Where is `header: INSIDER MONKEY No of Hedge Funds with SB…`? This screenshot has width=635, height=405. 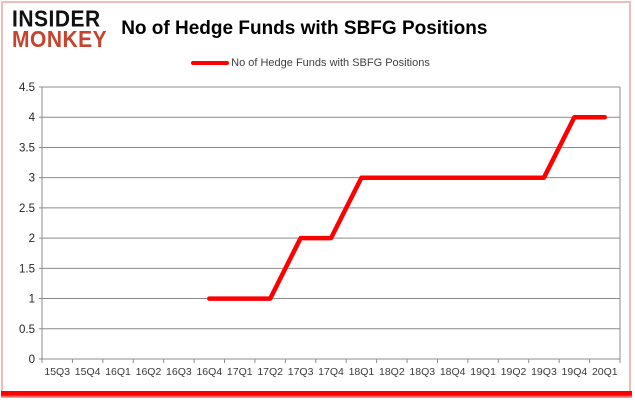
header: INSIDER MONKEY No of Hedge Funds with SB… is located at coordinates (250, 29).